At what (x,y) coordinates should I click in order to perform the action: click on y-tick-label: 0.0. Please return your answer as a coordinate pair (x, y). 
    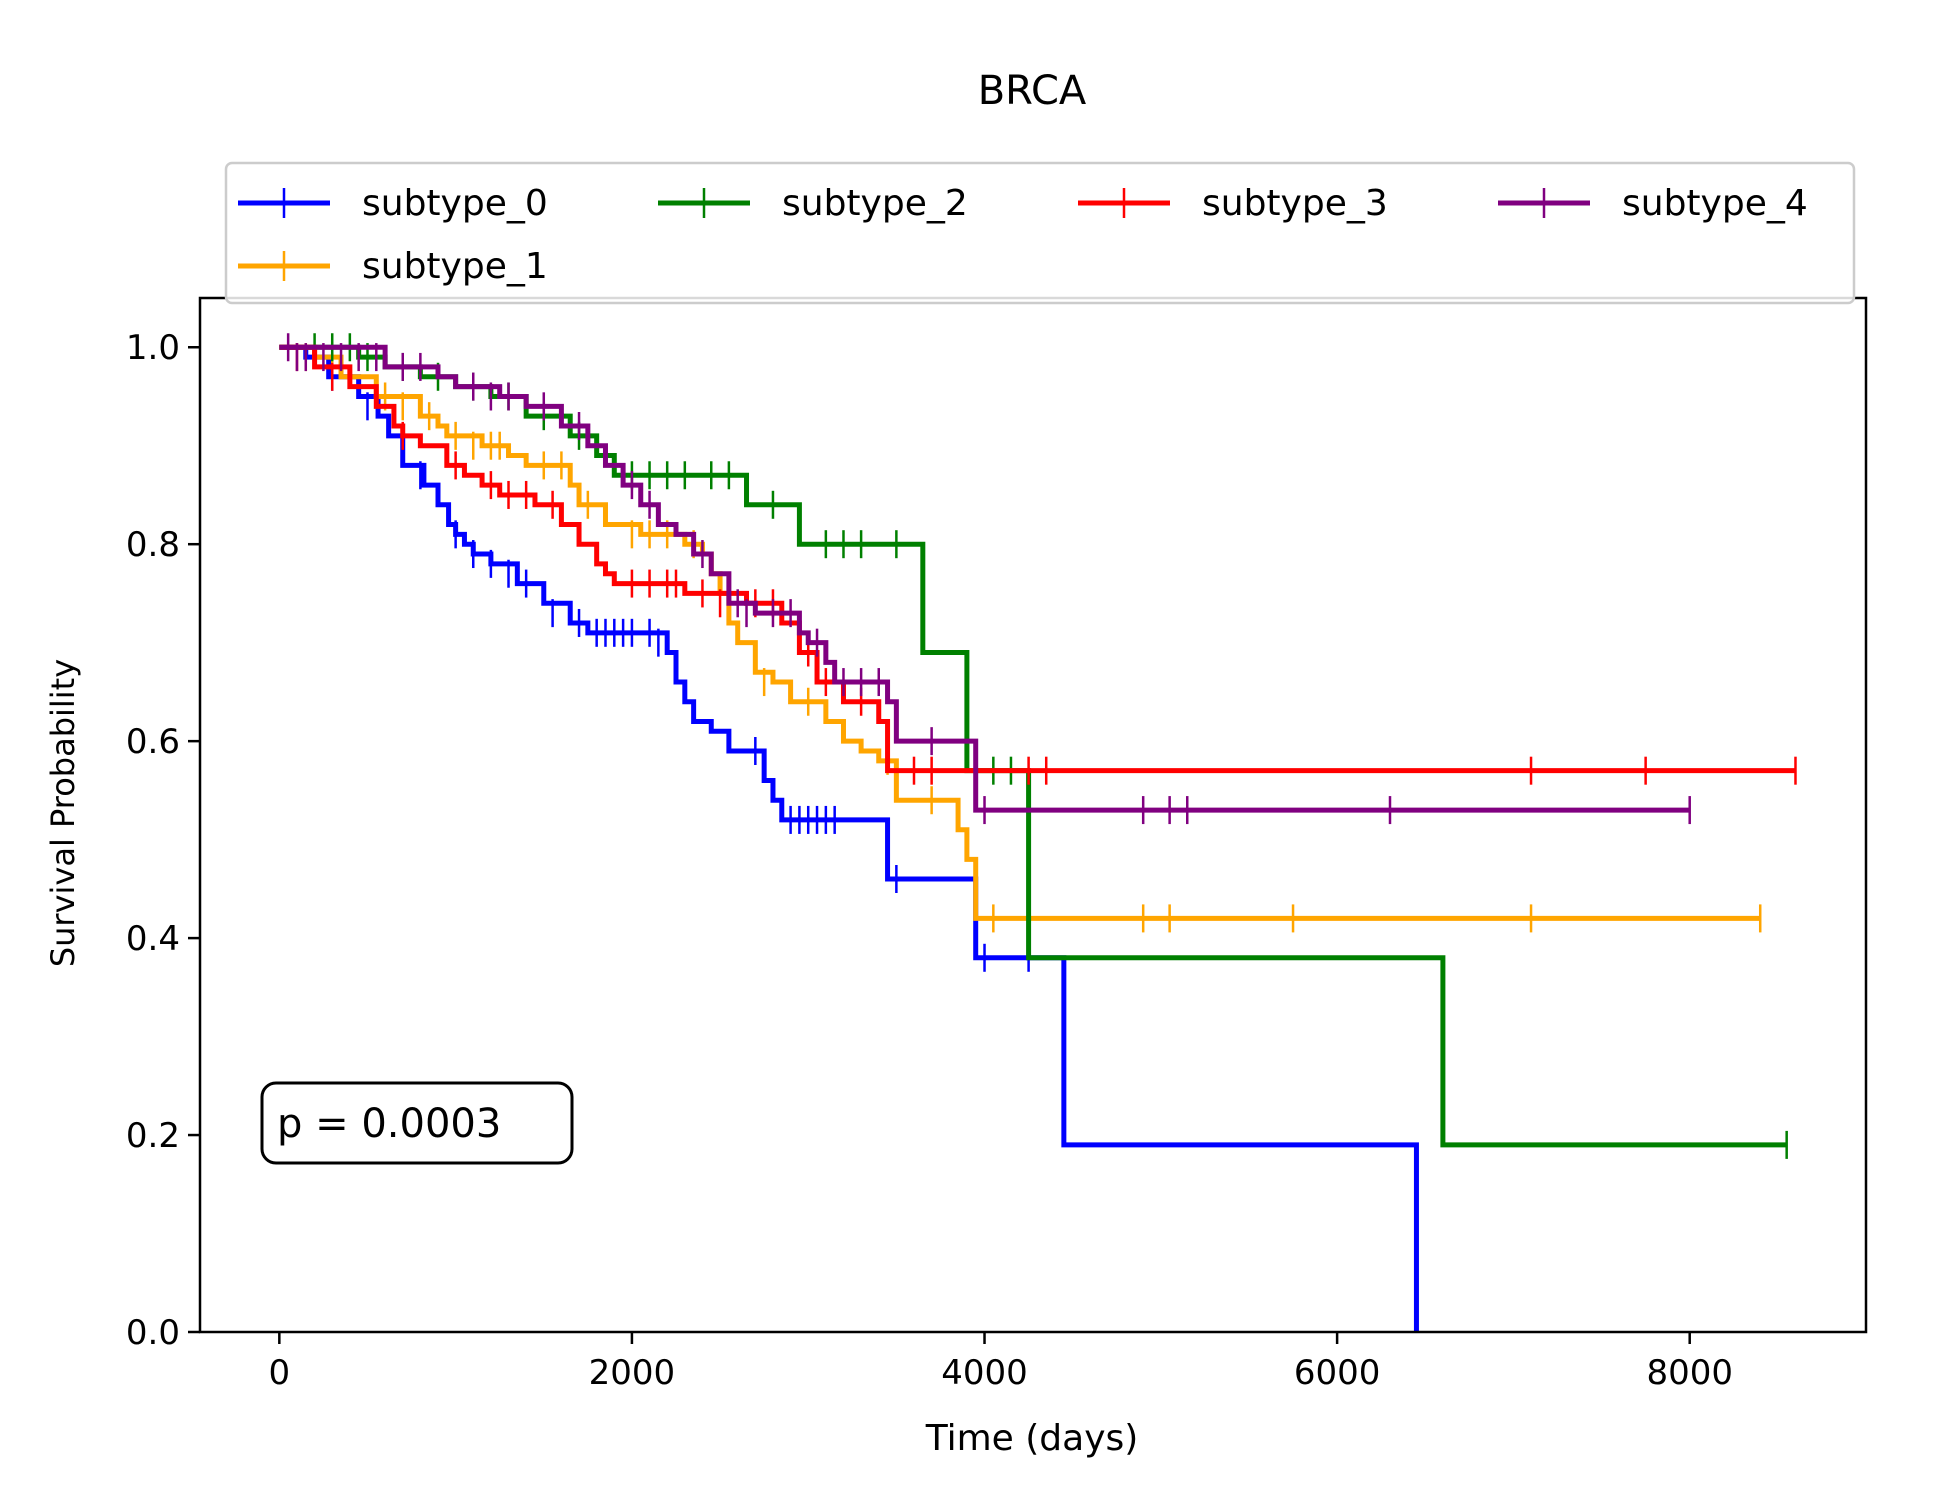
    Looking at the image, I should click on (153, 1333).